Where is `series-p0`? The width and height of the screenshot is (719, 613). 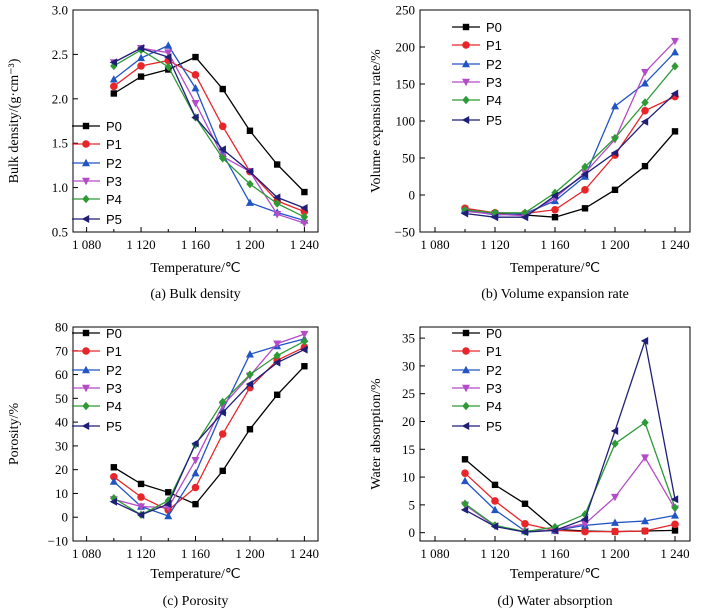
series-p0 is located at coordinates (570, 174).